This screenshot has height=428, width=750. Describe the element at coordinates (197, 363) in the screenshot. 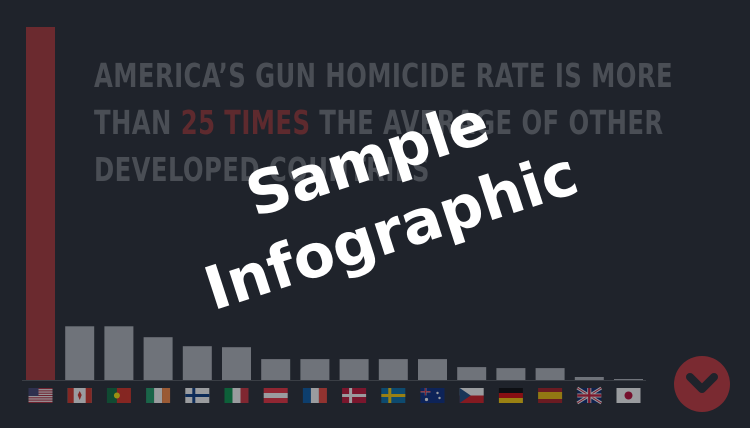

I see `bar-finland` at that location.